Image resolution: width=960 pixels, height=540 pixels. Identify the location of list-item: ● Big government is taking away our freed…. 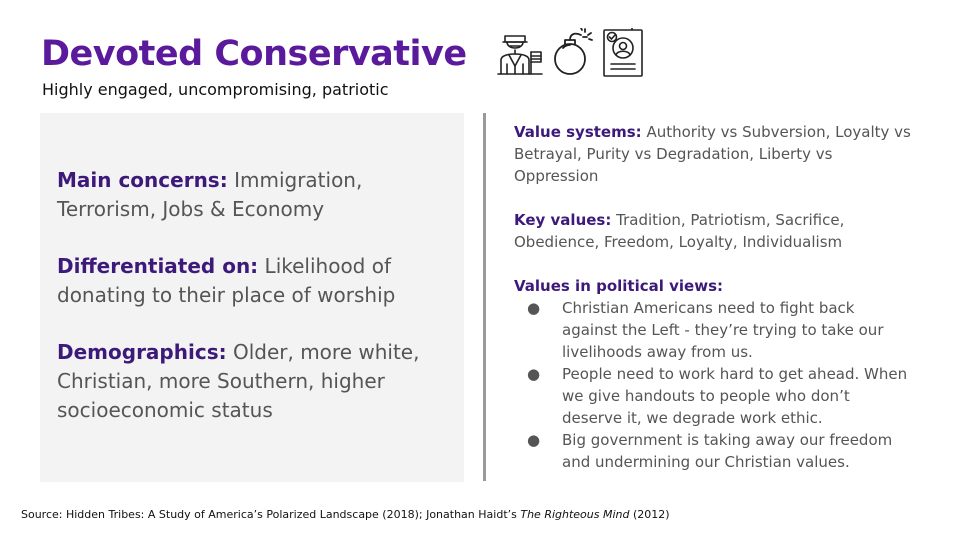
(714, 451).